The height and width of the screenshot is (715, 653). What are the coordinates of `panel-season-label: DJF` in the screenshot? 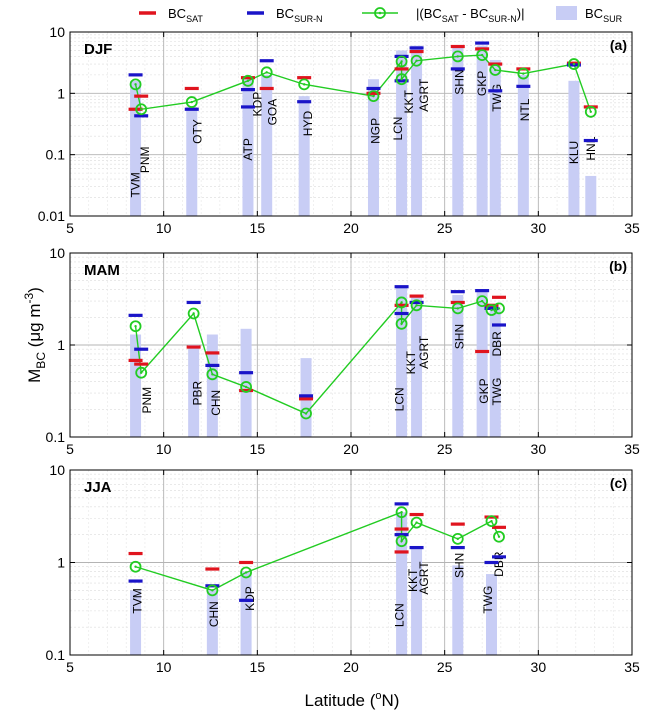 It's located at (98, 49).